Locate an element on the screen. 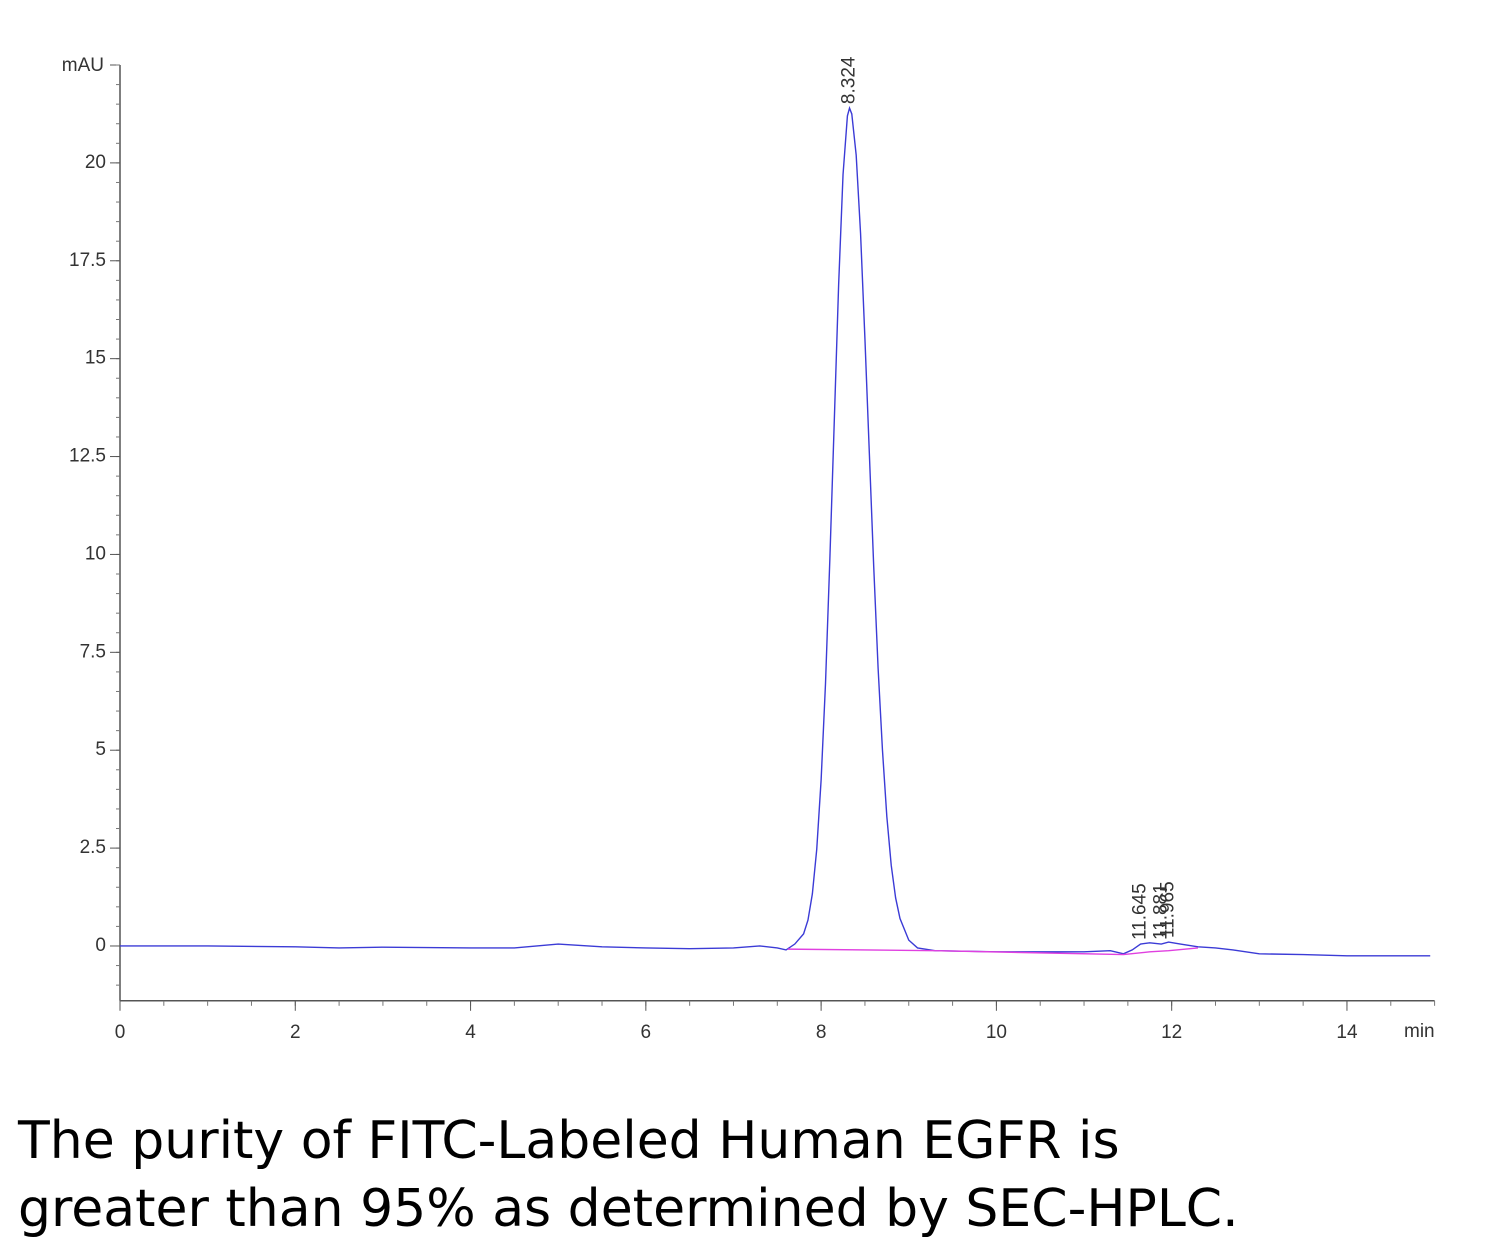 This screenshot has height=1257, width=1500. y-axis-label: mAU is located at coordinates (83, 65).